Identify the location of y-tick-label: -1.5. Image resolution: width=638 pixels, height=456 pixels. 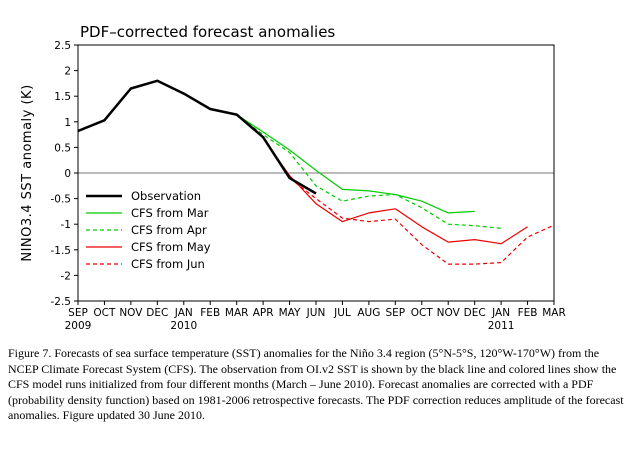
(61, 251).